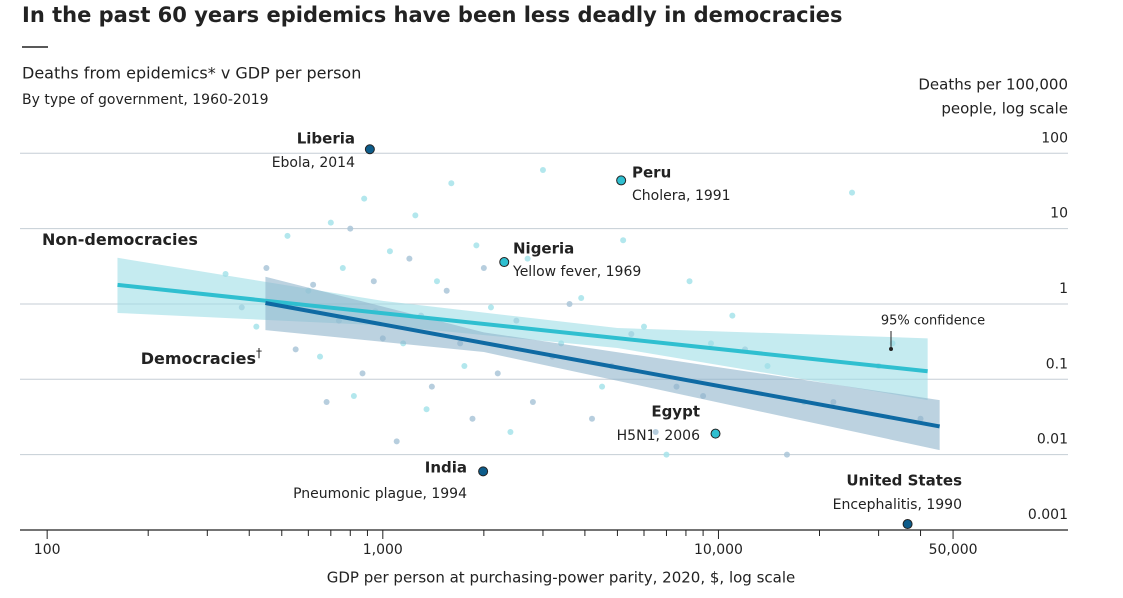 The image size is (1123, 598). What do you see at coordinates (933, 321) in the screenshot?
I see `annotation: 95% confidence` at bounding box center [933, 321].